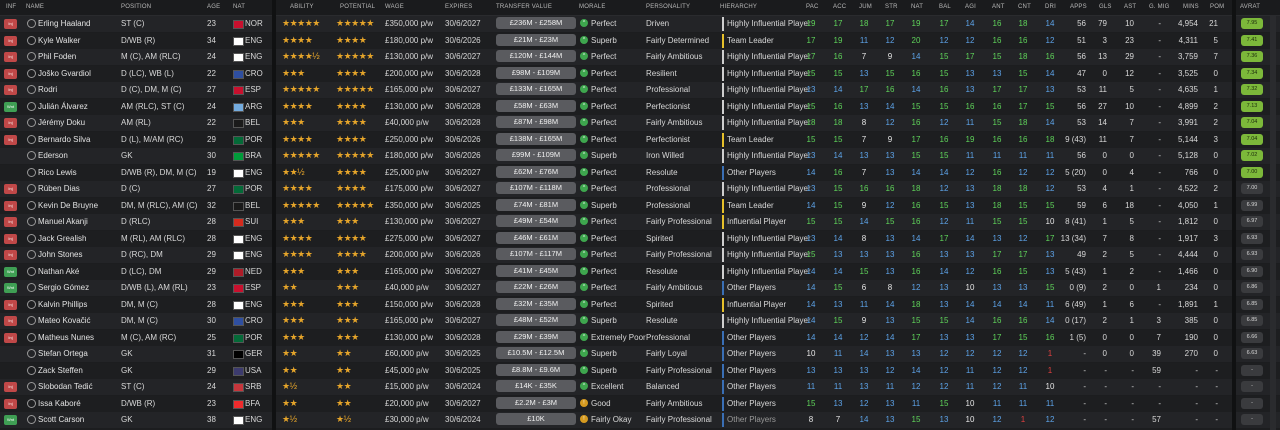 The height and width of the screenshot is (430, 1280). What do you see at coordinates (59, 403) in the screenshot?
I see `player-name: Issa Kaboré` at bounding box center [59, 403].